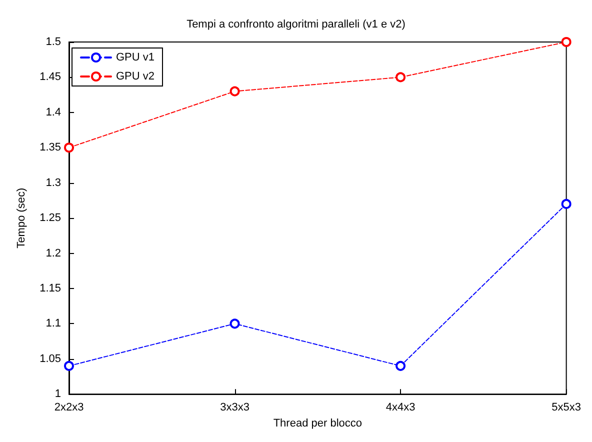 This screenshot has width=592, height=442. What do you see at coordinates (53, 324) in the screenshot?
I see `y-tick-label: 1.1` at bounding box center [53, 324].